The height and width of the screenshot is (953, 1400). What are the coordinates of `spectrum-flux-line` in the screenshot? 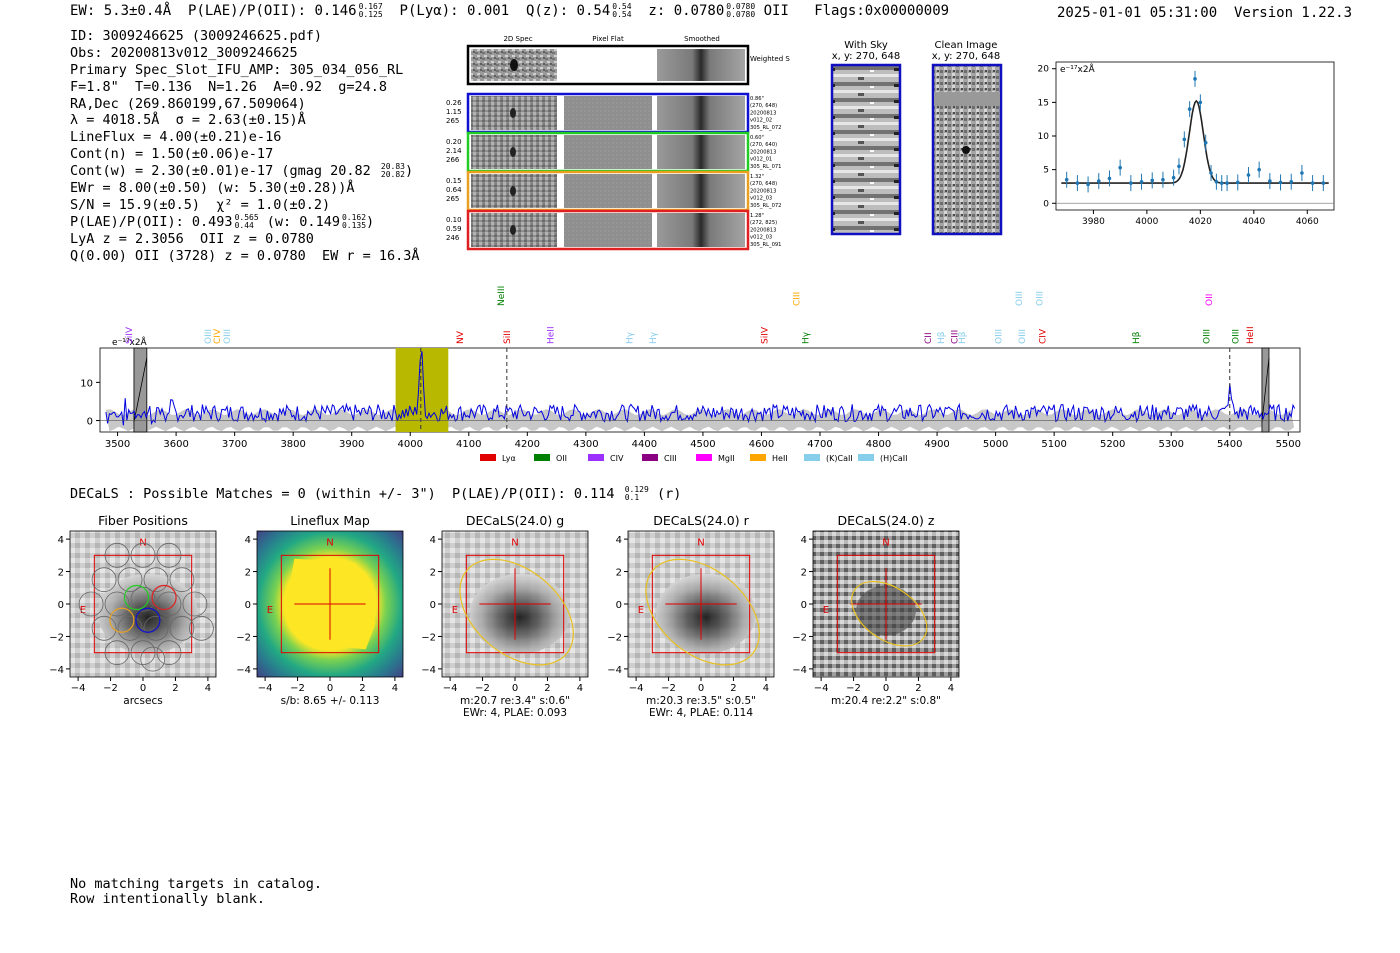 It's located at (700, 388).